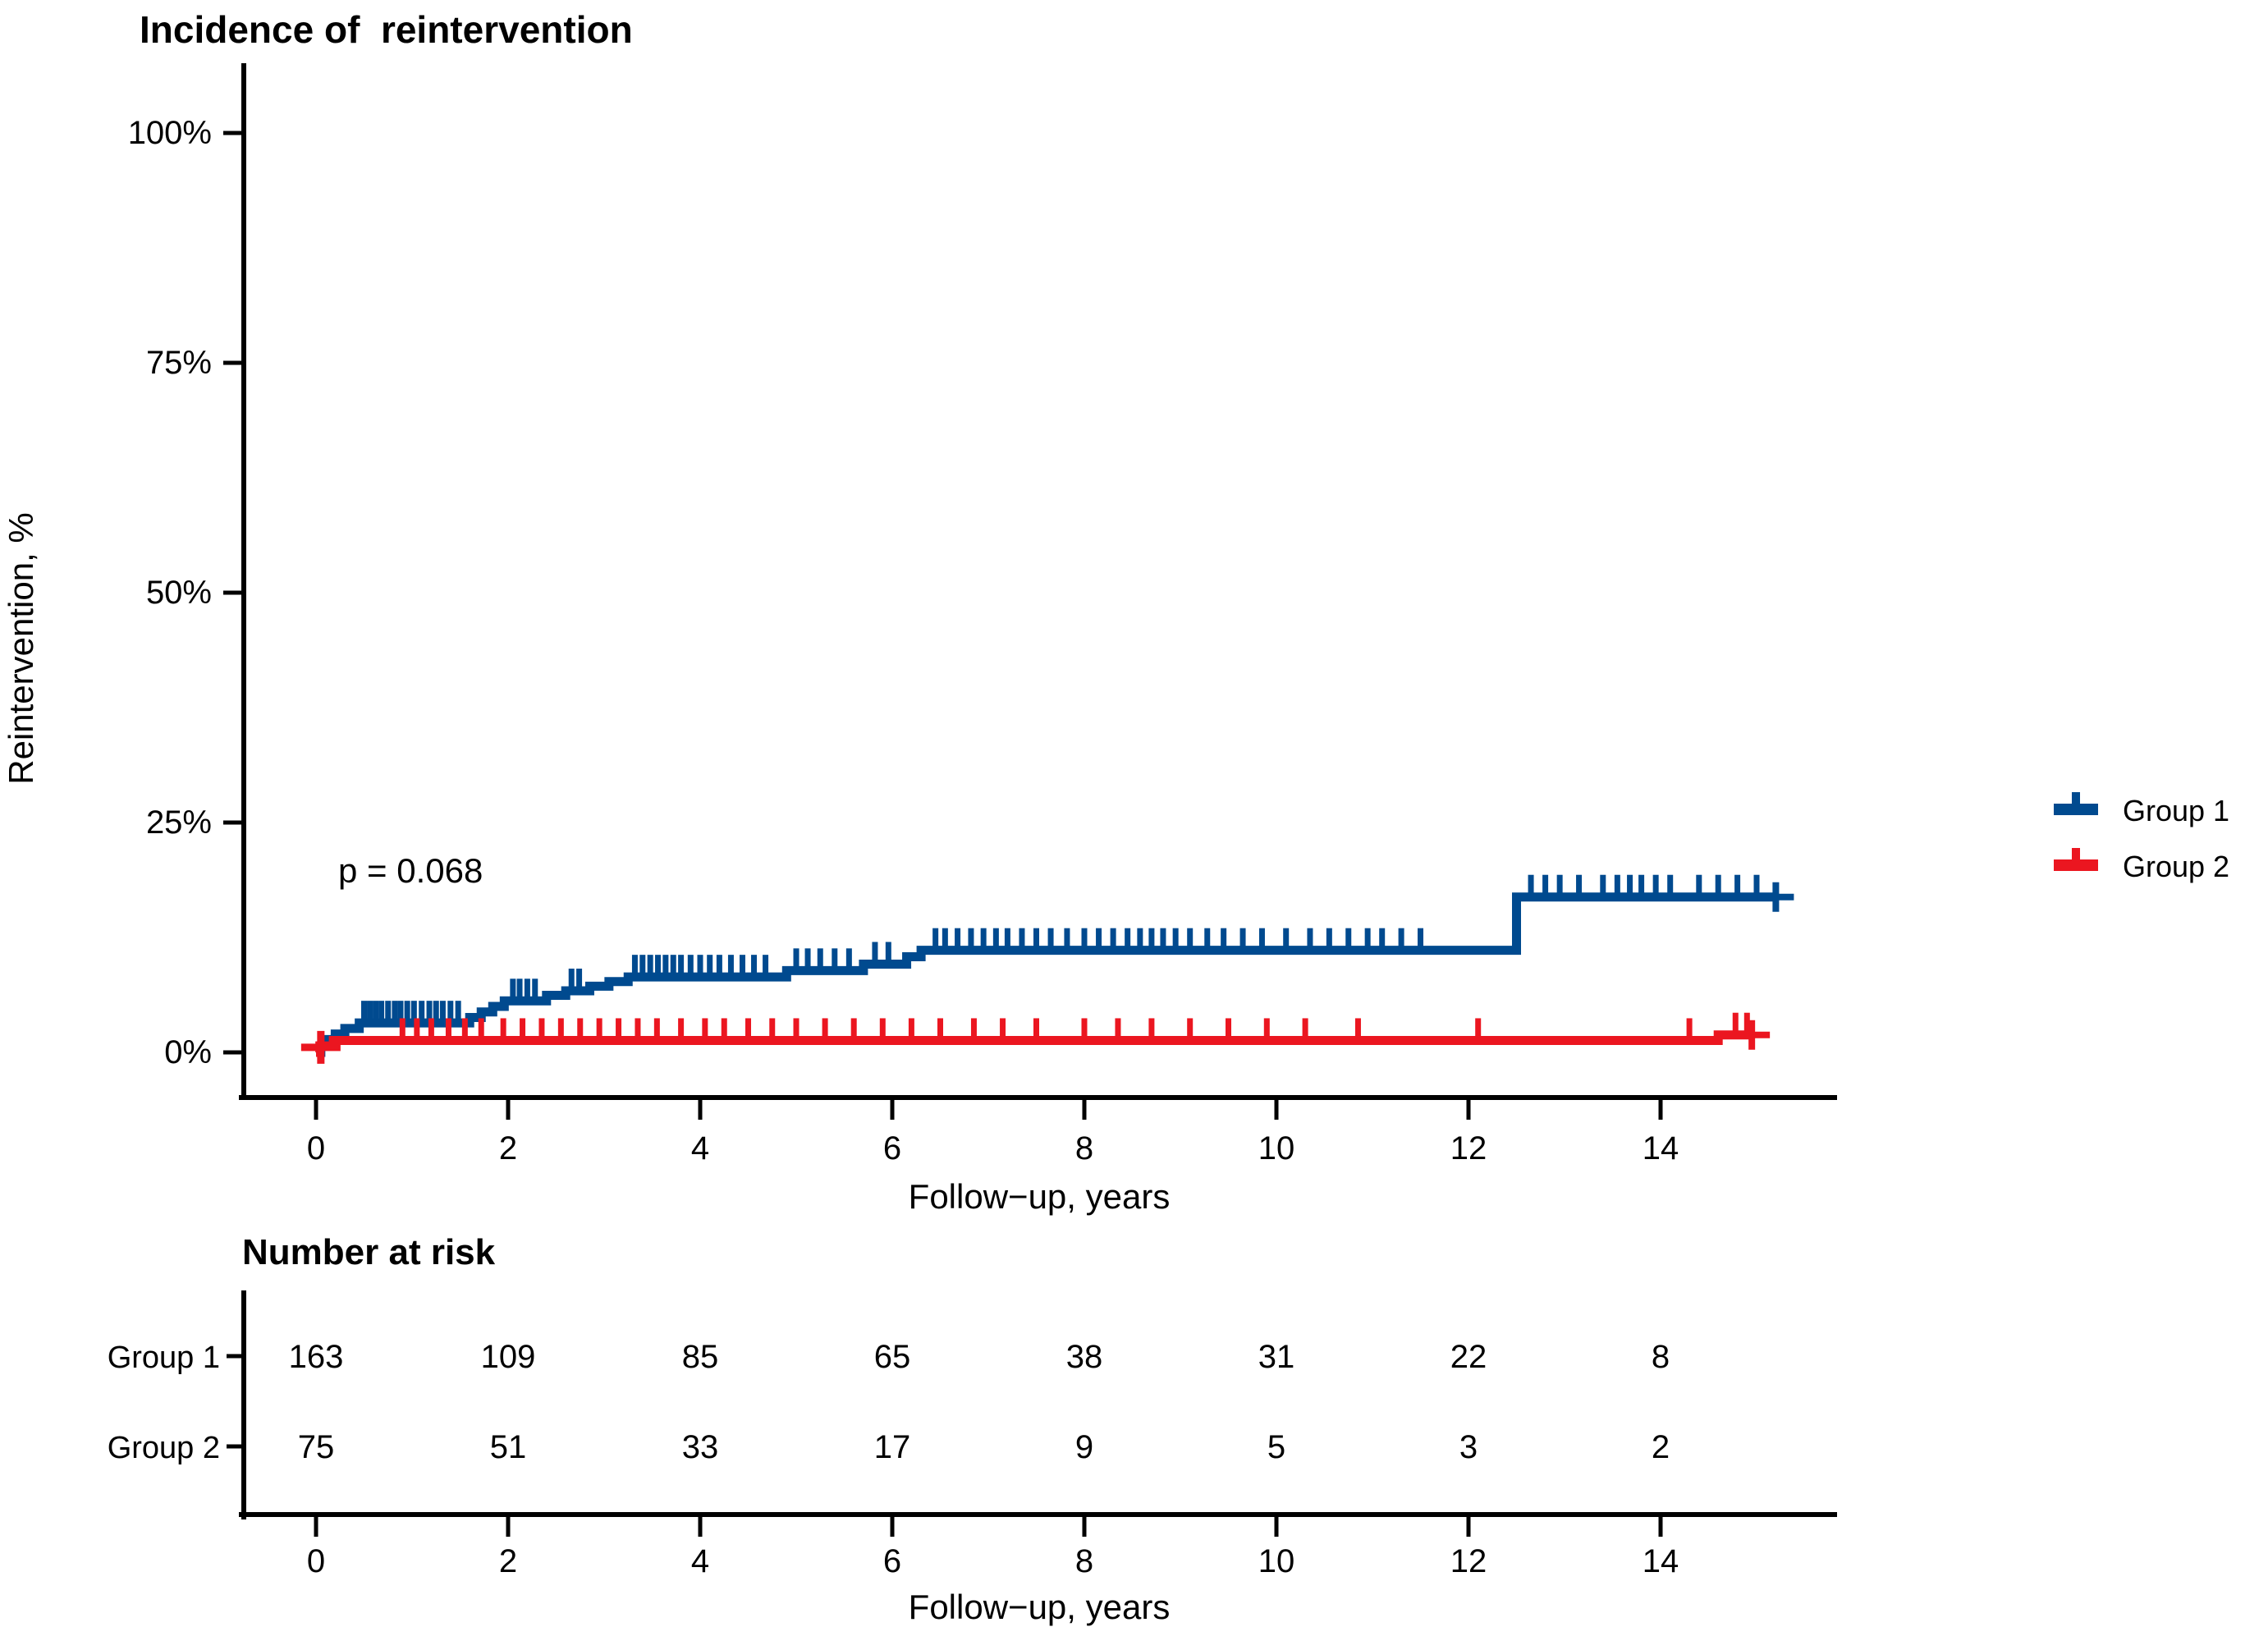 This screenshot has width=2268, height=1627. Describe the element at coordinates (1661, 1561) in the screenshot. I see `risk-x-tick-label: 14` at that location.